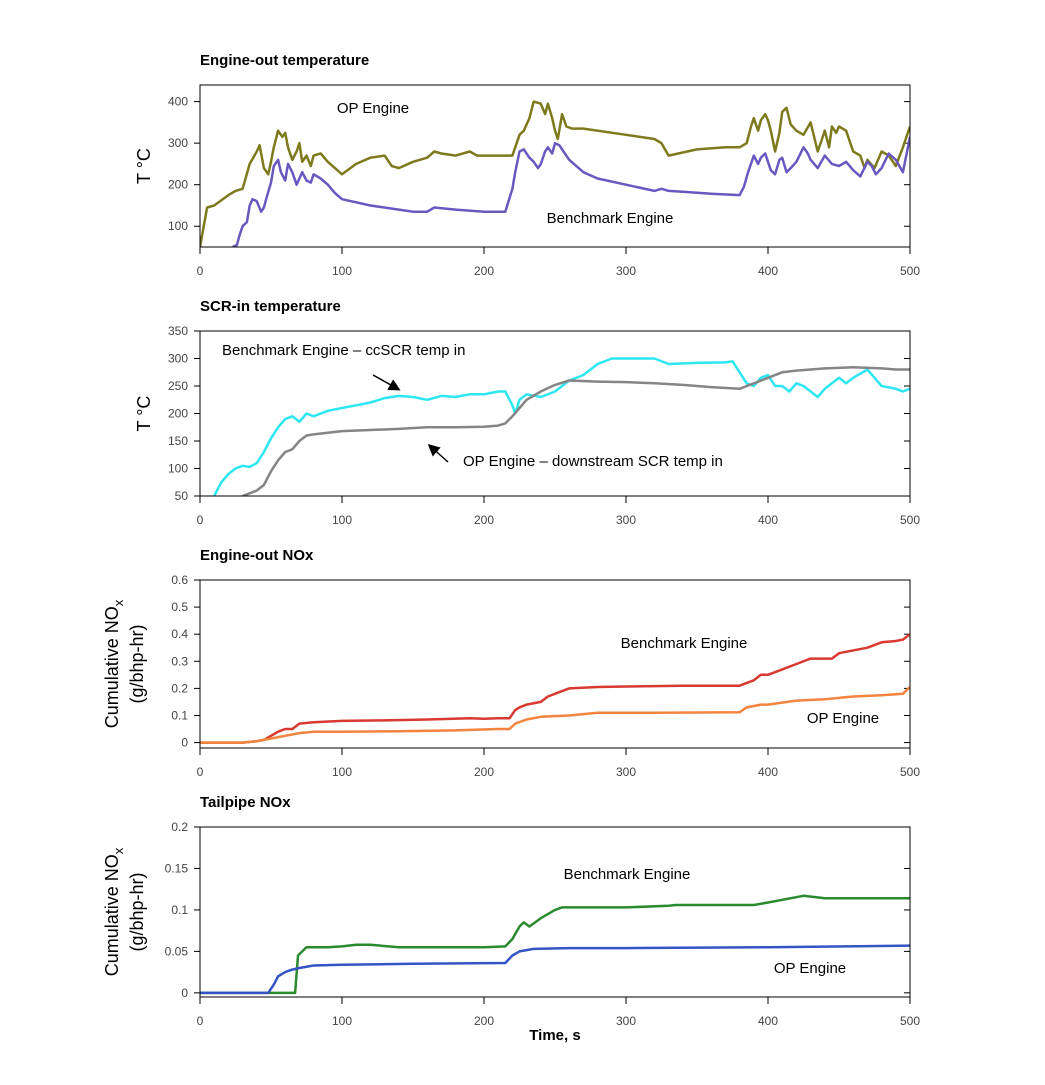 The image size is (1045, 1085). I want to click on y-tick-label: 0.15, so click(177, 868).